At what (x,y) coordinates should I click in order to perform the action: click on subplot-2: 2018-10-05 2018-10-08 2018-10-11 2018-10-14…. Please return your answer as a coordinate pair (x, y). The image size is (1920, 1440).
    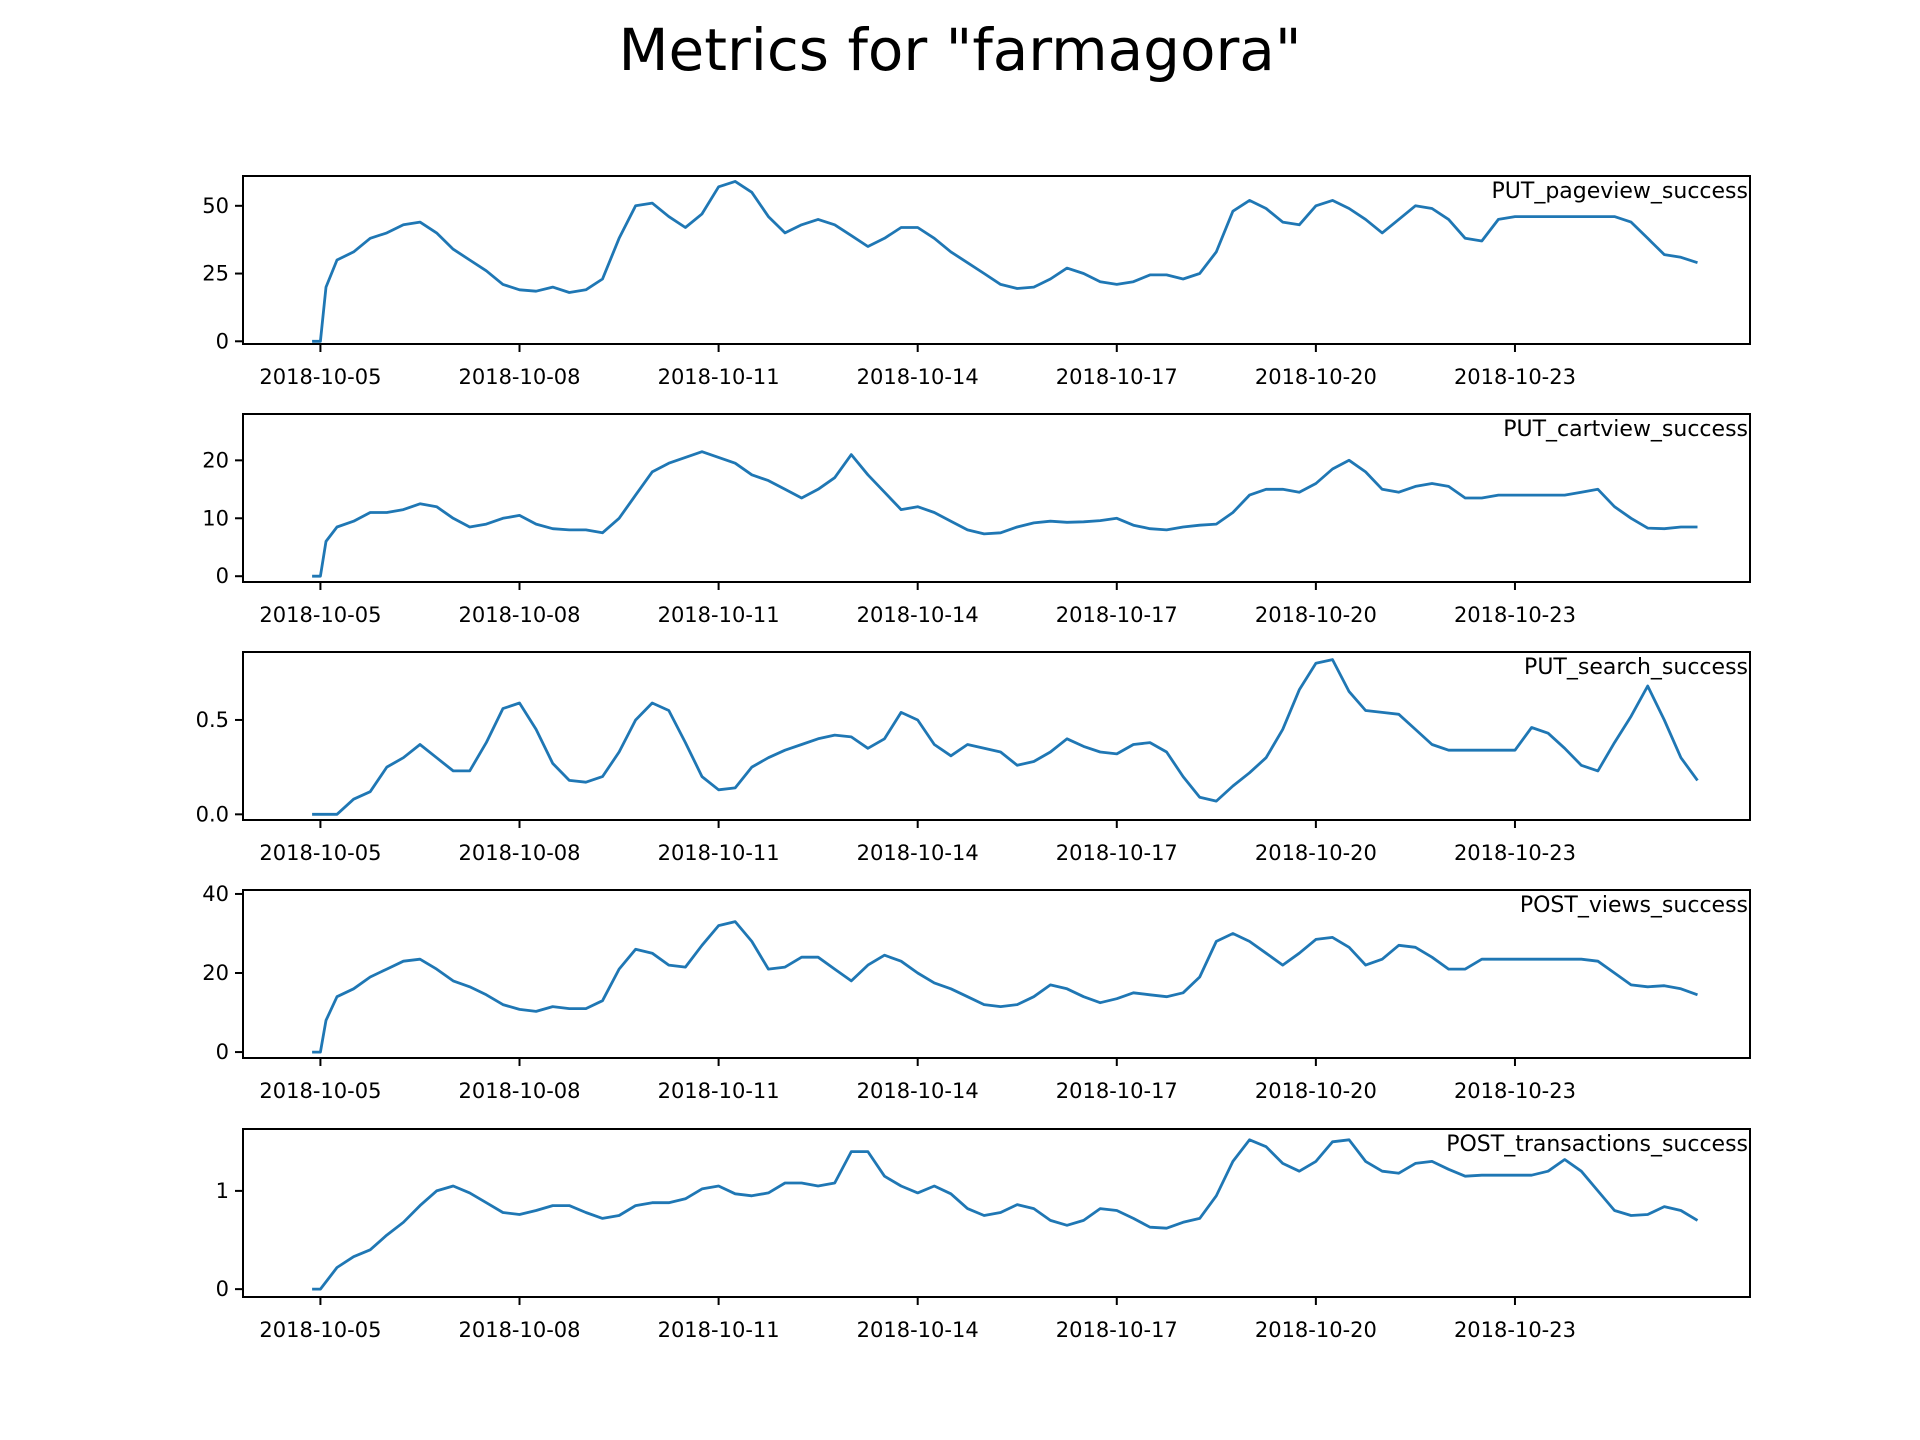
    Looking at the image, I should click on (976, 520).